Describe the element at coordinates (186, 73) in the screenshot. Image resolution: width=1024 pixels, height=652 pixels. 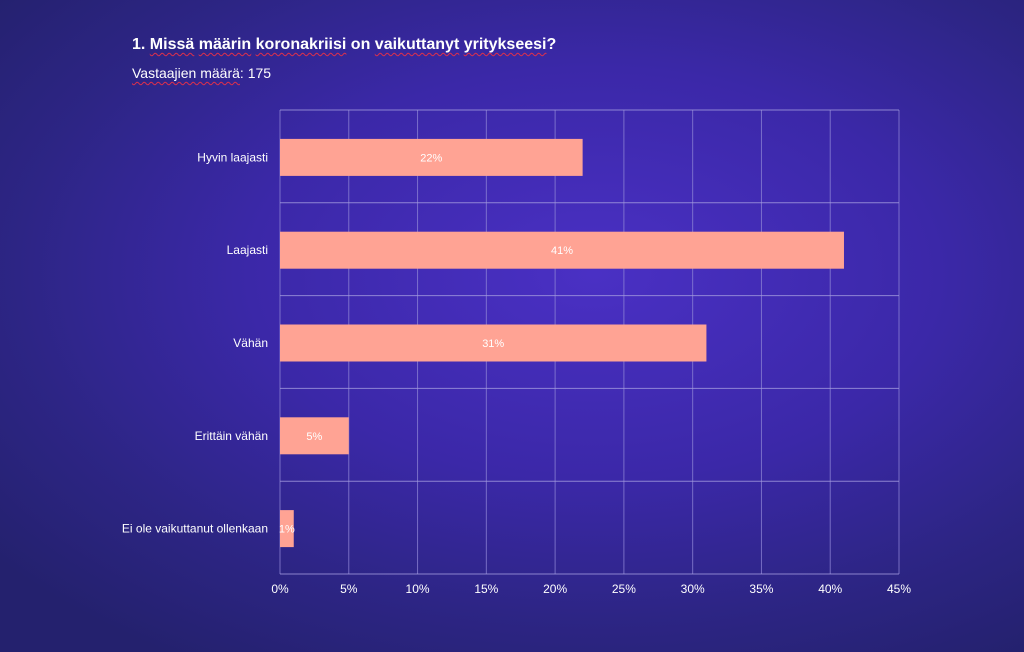
I see `subtitle-label: Vastaajien määrä` at that location.